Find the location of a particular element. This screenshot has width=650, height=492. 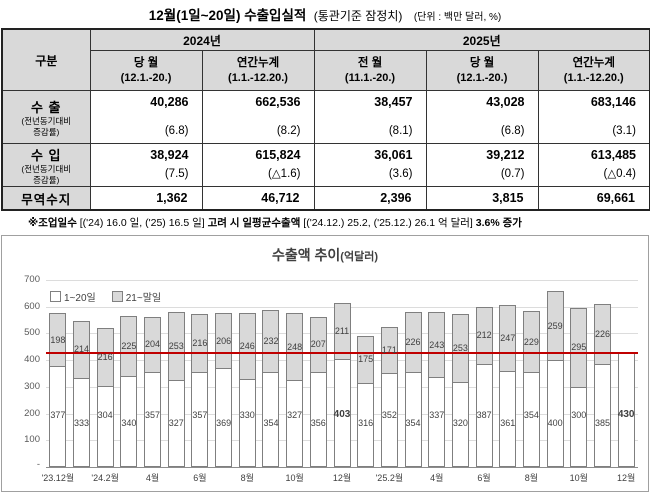

legend-item-21-end: 21~말일 is located at coordinates (136, 296).